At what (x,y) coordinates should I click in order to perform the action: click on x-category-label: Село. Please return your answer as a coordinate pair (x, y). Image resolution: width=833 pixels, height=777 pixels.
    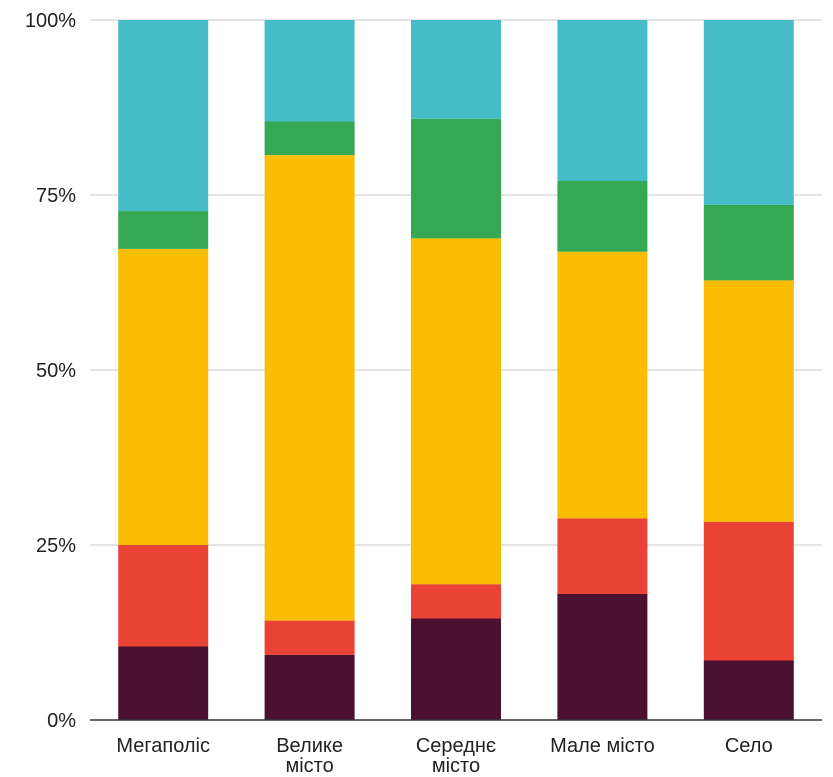
    Looking at the image, I should click on (749, 746).